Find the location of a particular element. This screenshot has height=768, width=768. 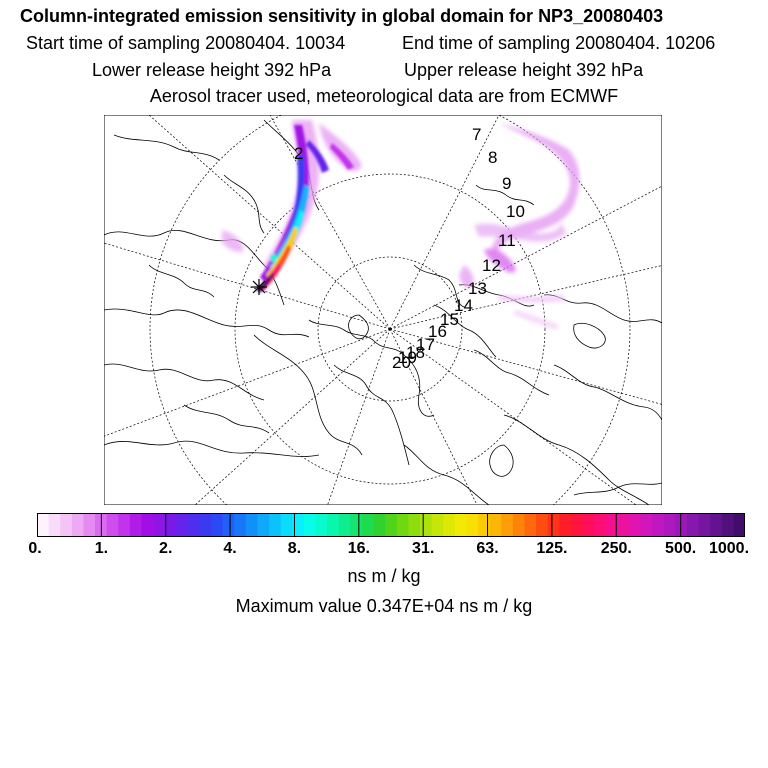

end-time-label: End time of sampling 20080404. 10206 is located at coordinates (559, 43).